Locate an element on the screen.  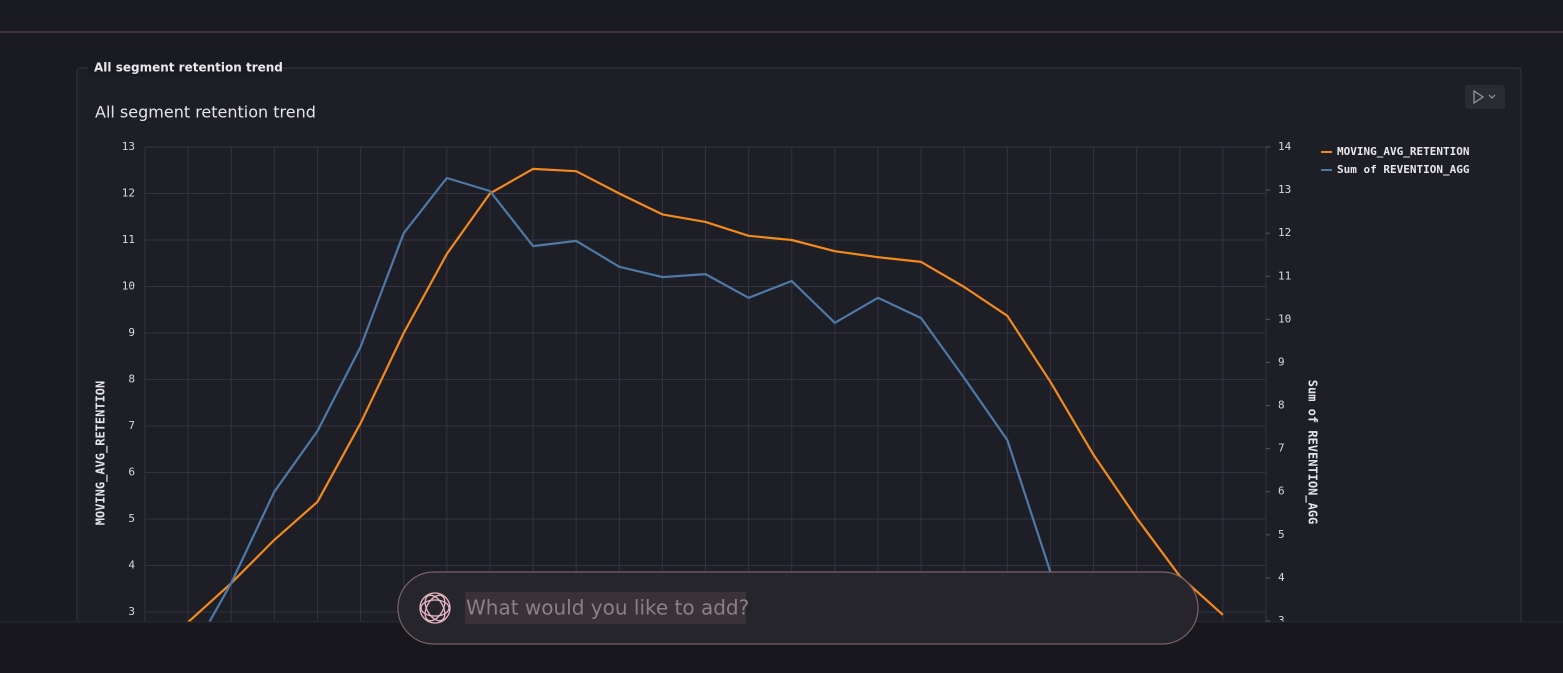
legend-label: MOVING_AVG_RETENTION is located at coordinates (1403, 151).